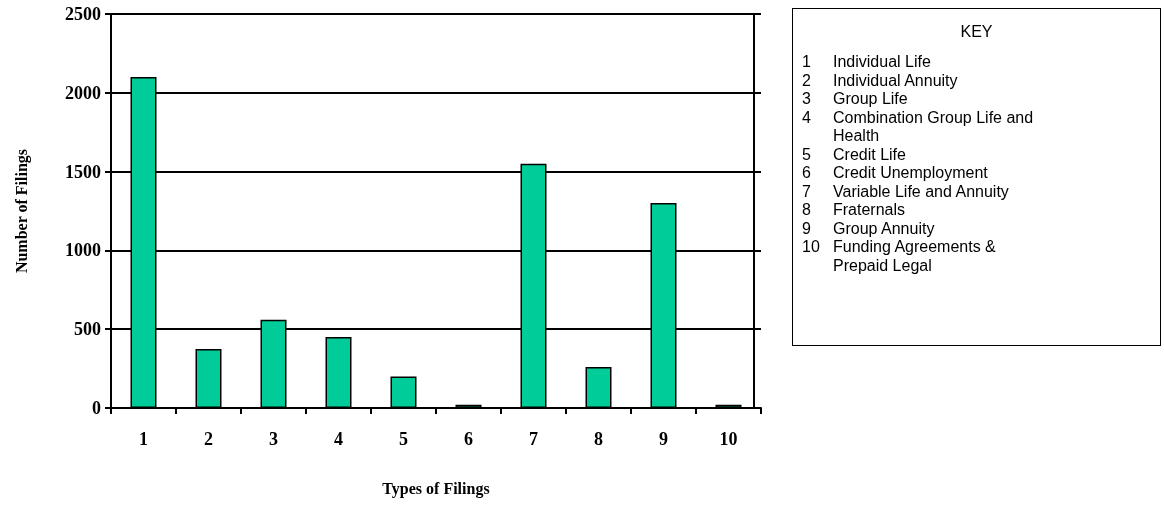 The image size is (1164, 510). I want to click on x-tick-label: 10, so click(728, 439).